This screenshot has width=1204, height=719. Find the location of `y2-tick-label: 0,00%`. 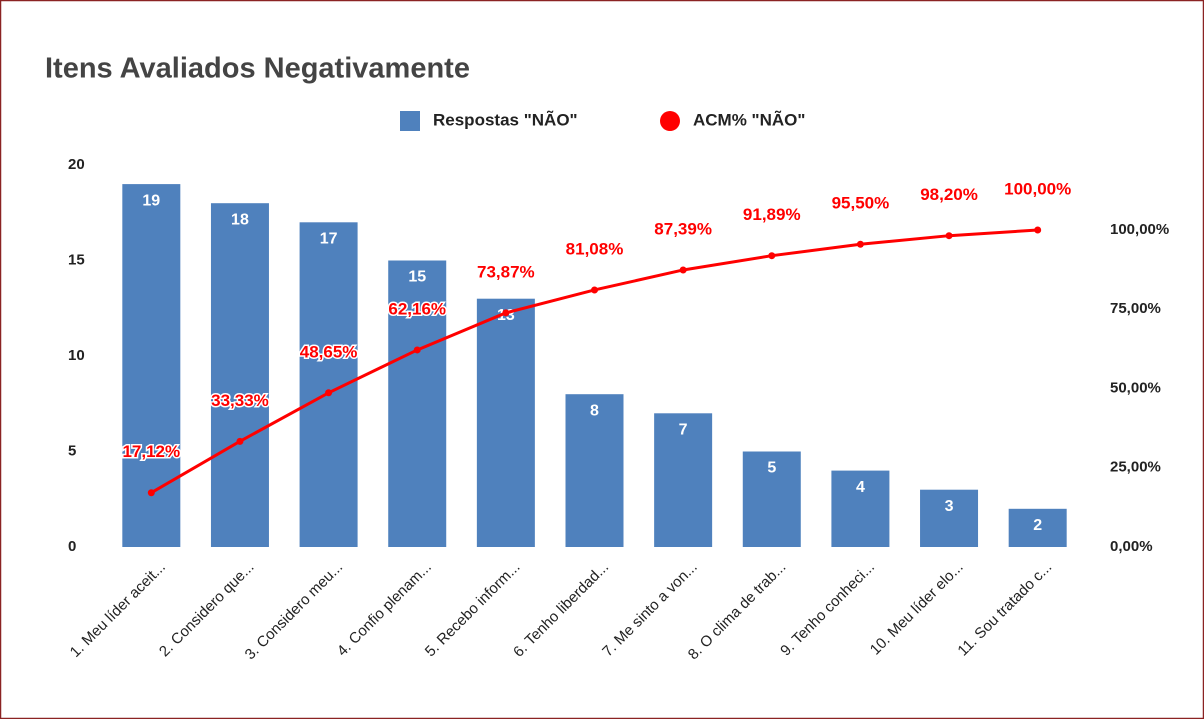

y2-tick-label: 0,00% is located at coordinates (1131, 546).